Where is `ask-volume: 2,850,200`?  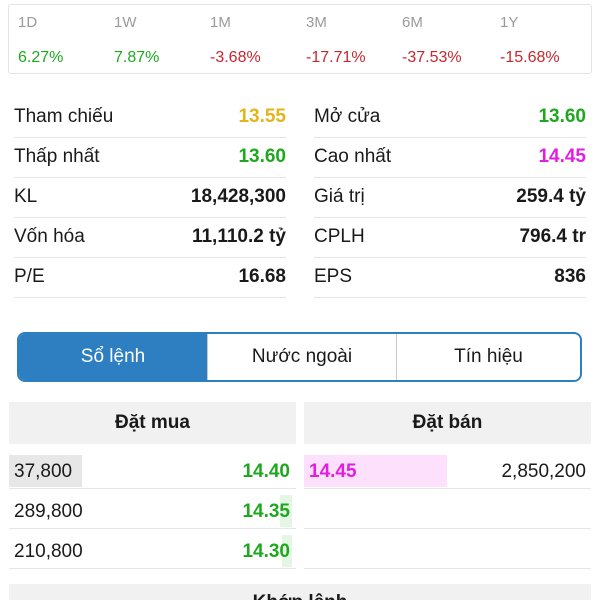
ask-volume: 2,850,200 is located at coordinates (543, 471).